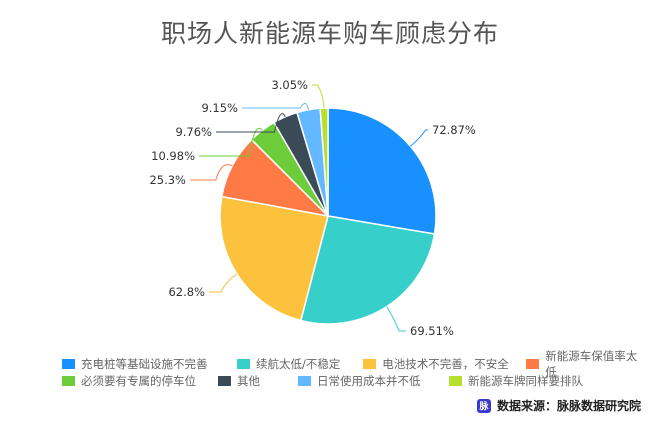  Describe the element at coordinates (484, 405) in the screenshot. I see `maimai-logo-icon: 脉` at that location.